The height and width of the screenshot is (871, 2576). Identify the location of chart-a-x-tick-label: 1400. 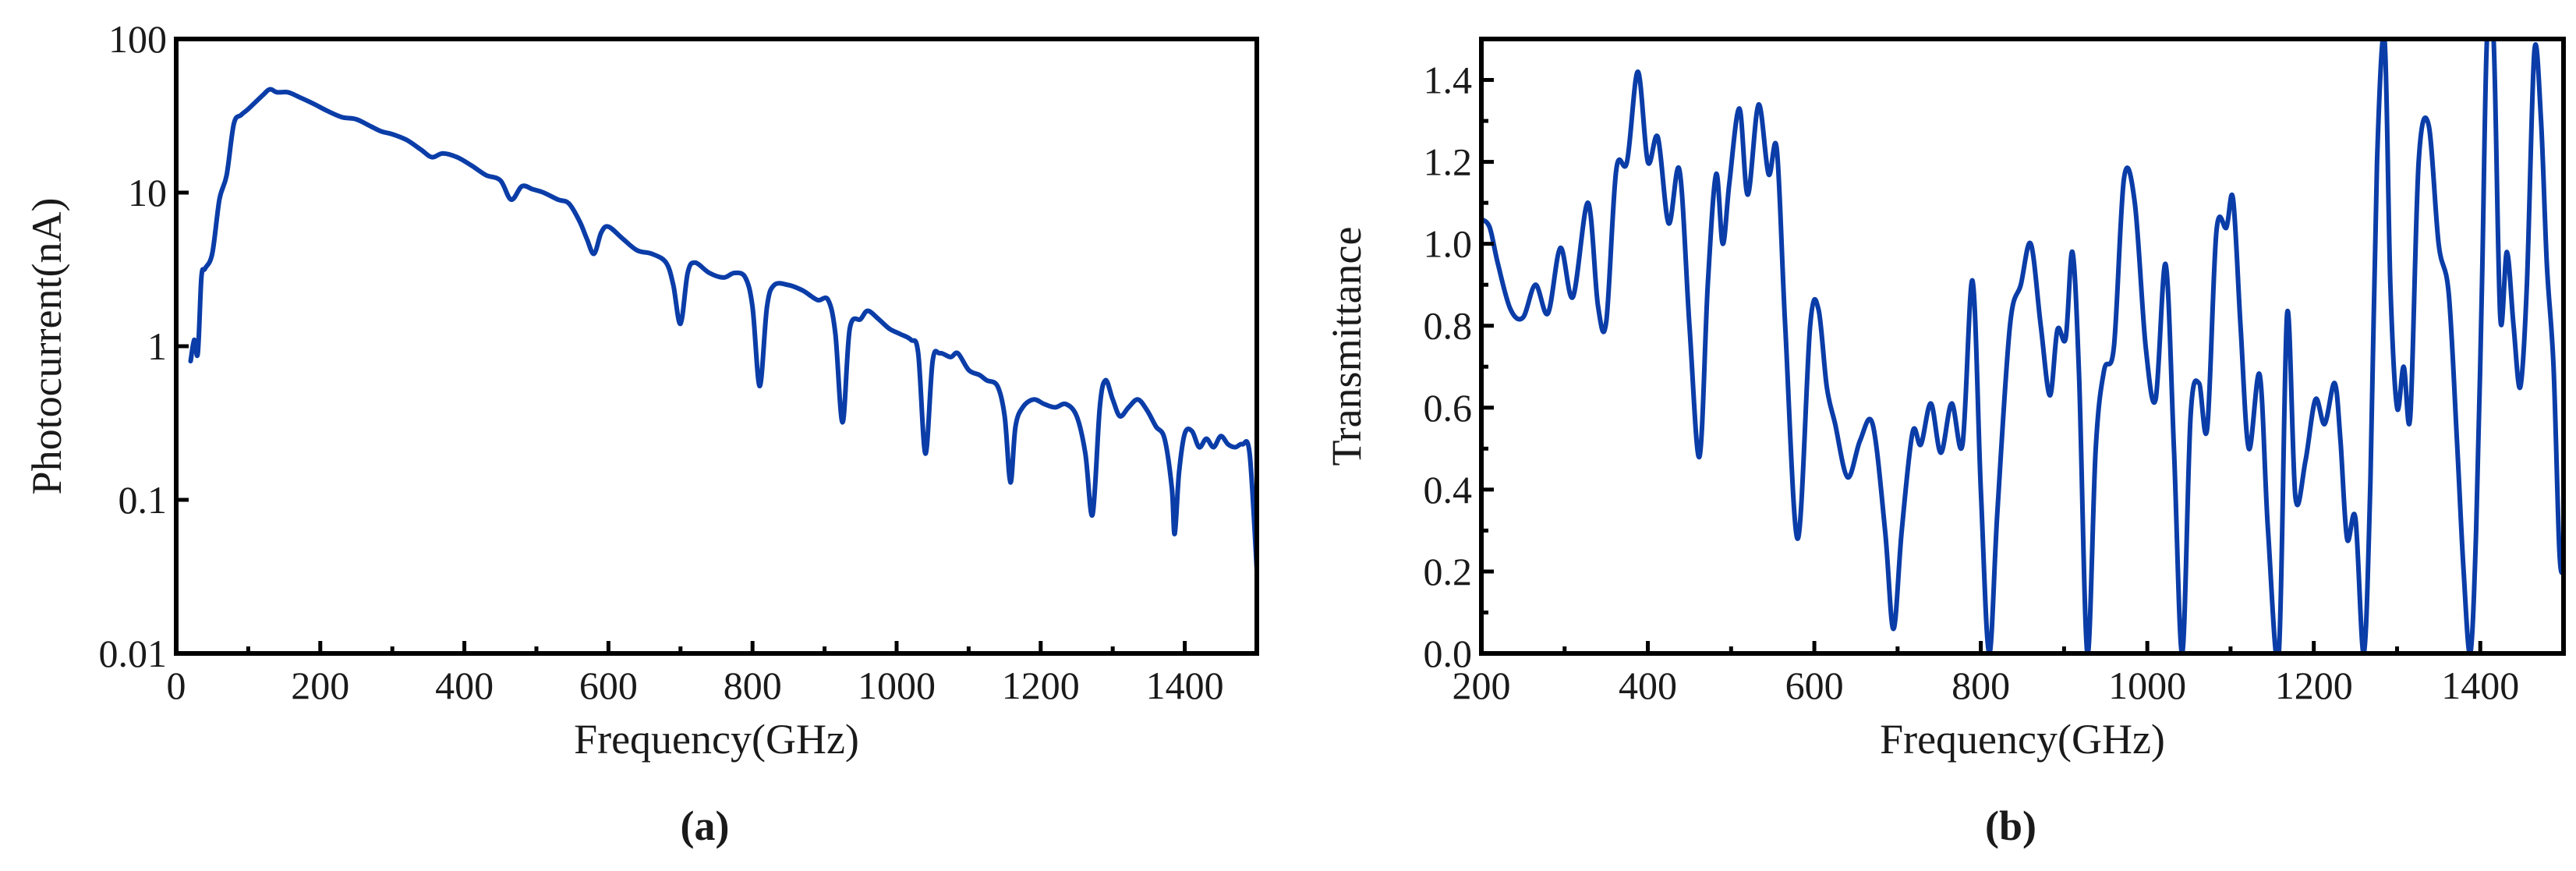
(1185, 685).